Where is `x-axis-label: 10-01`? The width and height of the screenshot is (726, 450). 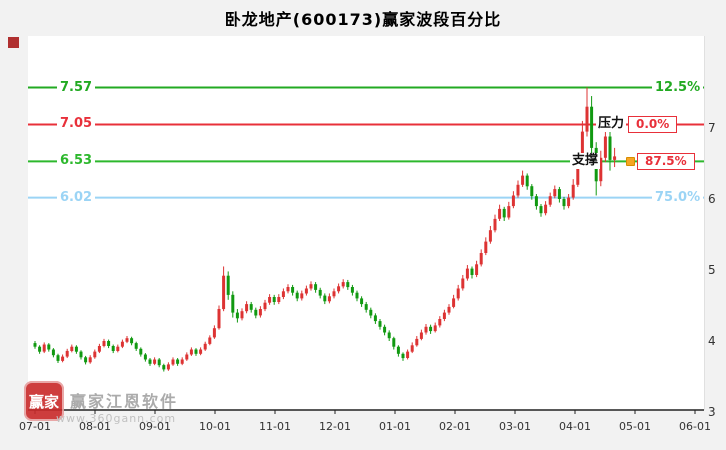
x-axis-label: 10-01 is located at coordinates (215, 426).